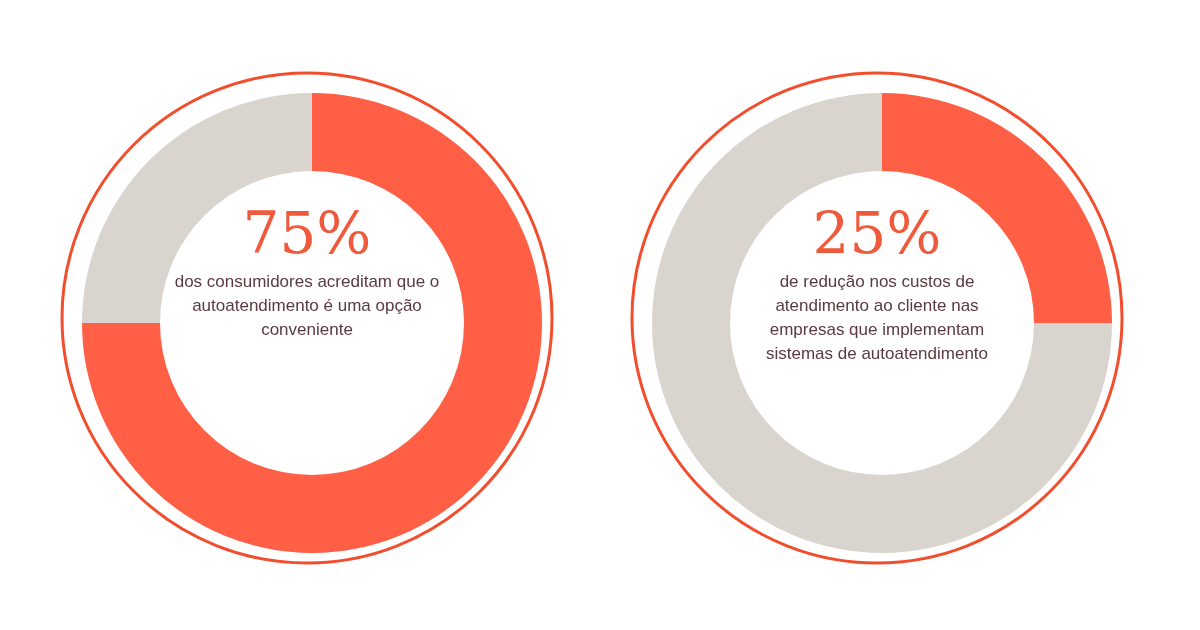  I want to click on text: dos consumidores acreditam que o autoatendimento é uma opção conveniente, so click(307, 306).